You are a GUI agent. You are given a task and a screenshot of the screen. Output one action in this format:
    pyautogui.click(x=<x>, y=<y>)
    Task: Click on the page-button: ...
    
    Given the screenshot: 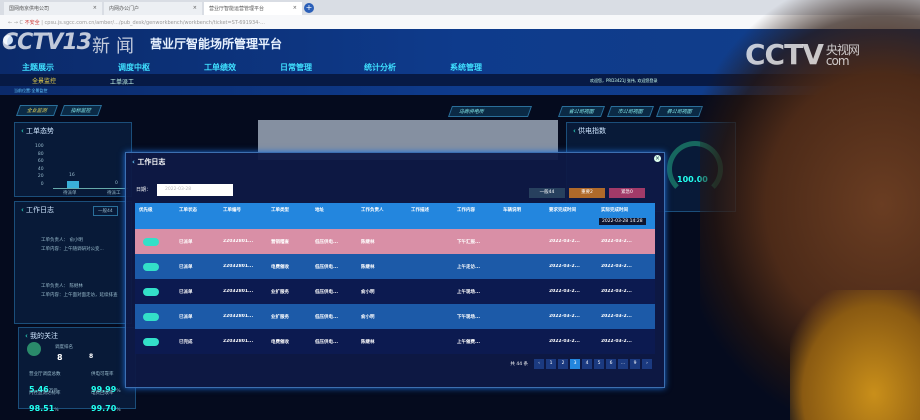 What is the action you would take?
    pyautogui.click(x=623, y=364)
    